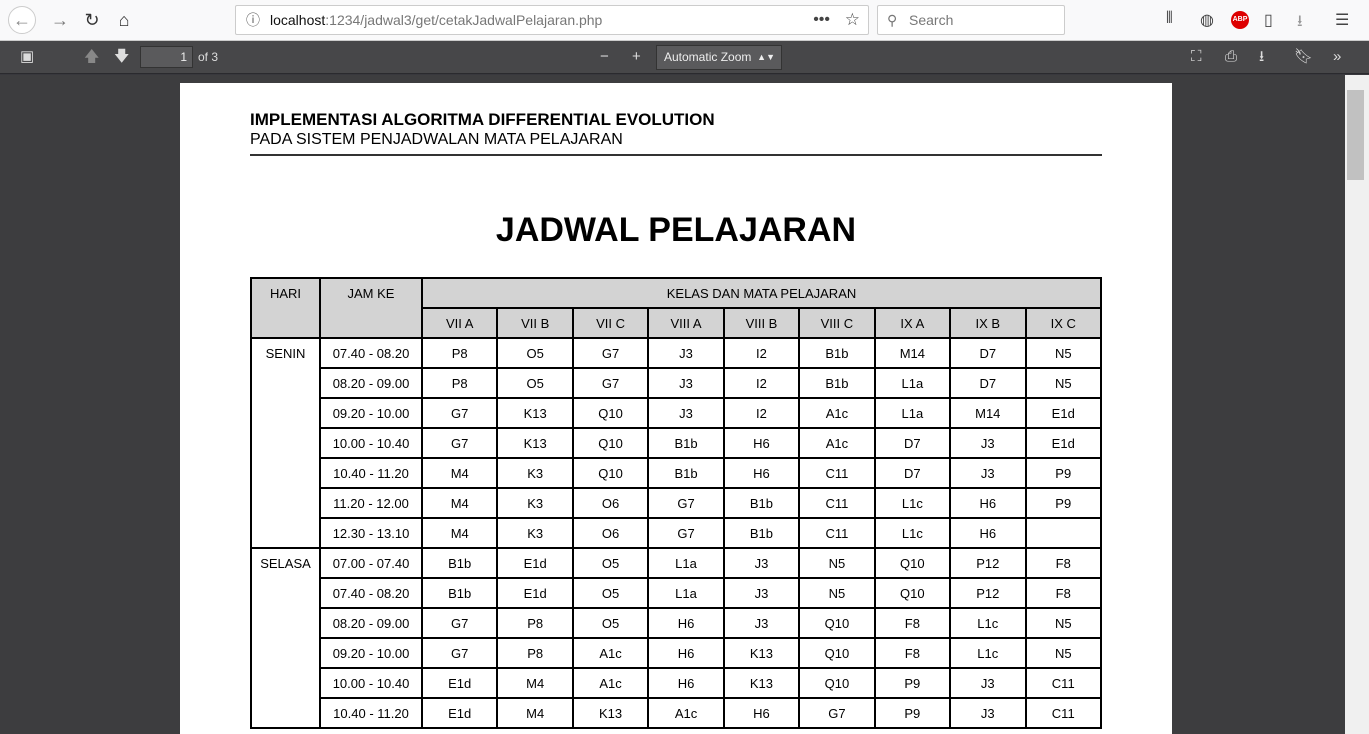  Describe the element at coordinates (1231, 56) in the screenshot. I see `print-icon: ⎙` at that location.